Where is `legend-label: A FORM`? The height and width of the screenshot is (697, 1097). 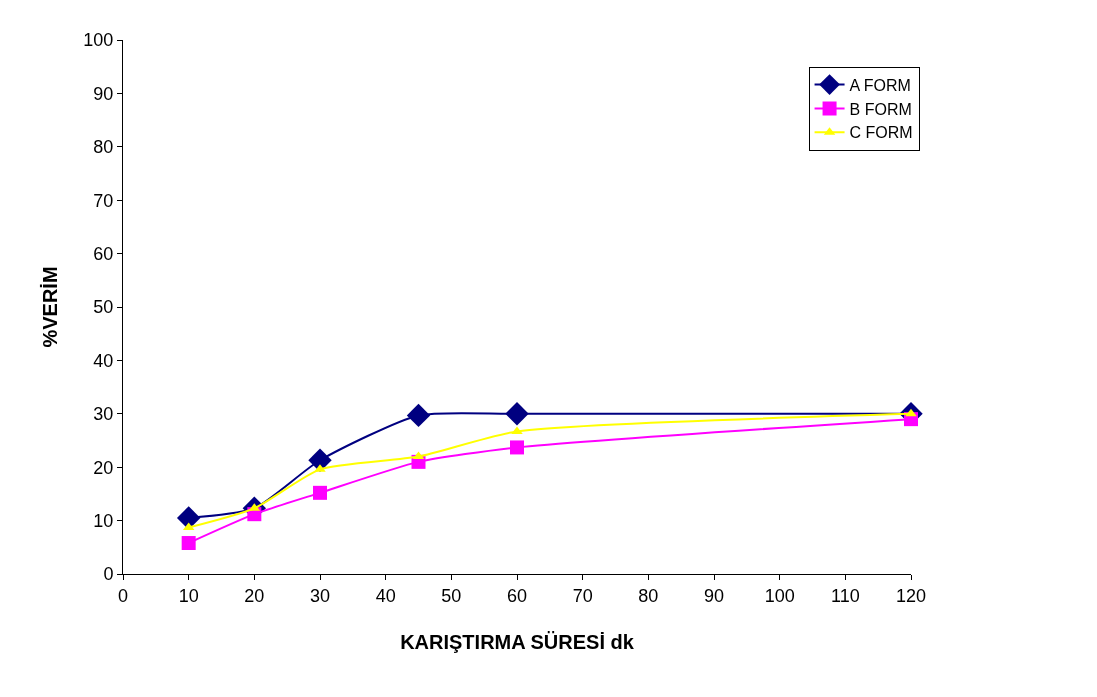
legend-label: A FORM is located at coordinates (880, 85).